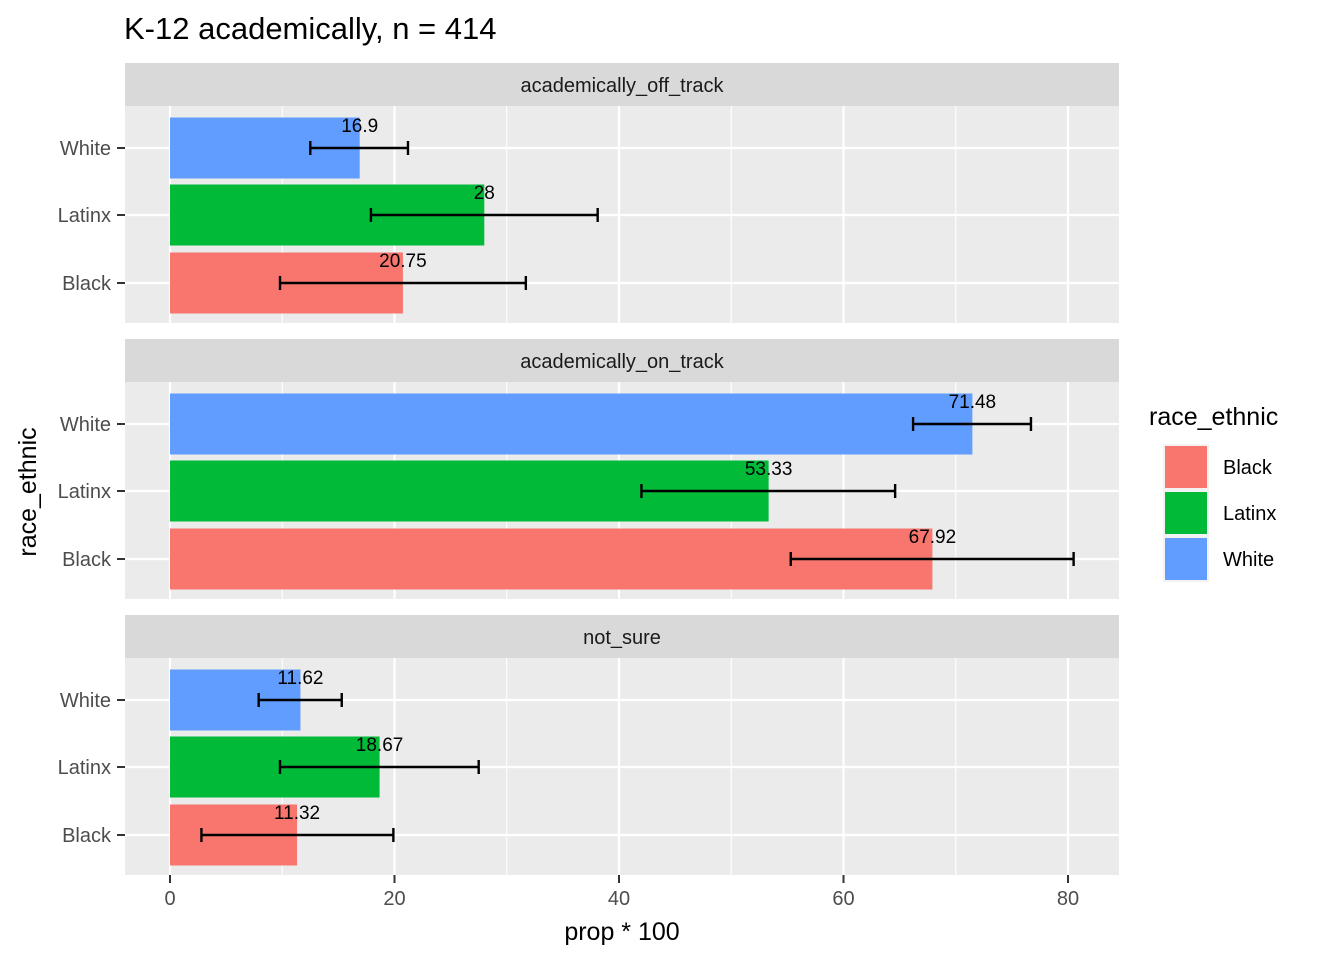 The width and height of the screenshot is (1344, 960). What do you see at coordinates (1249, 514) in the screenshot?
I see `legend-label: Latinx` at bounding box center [1249, 514].